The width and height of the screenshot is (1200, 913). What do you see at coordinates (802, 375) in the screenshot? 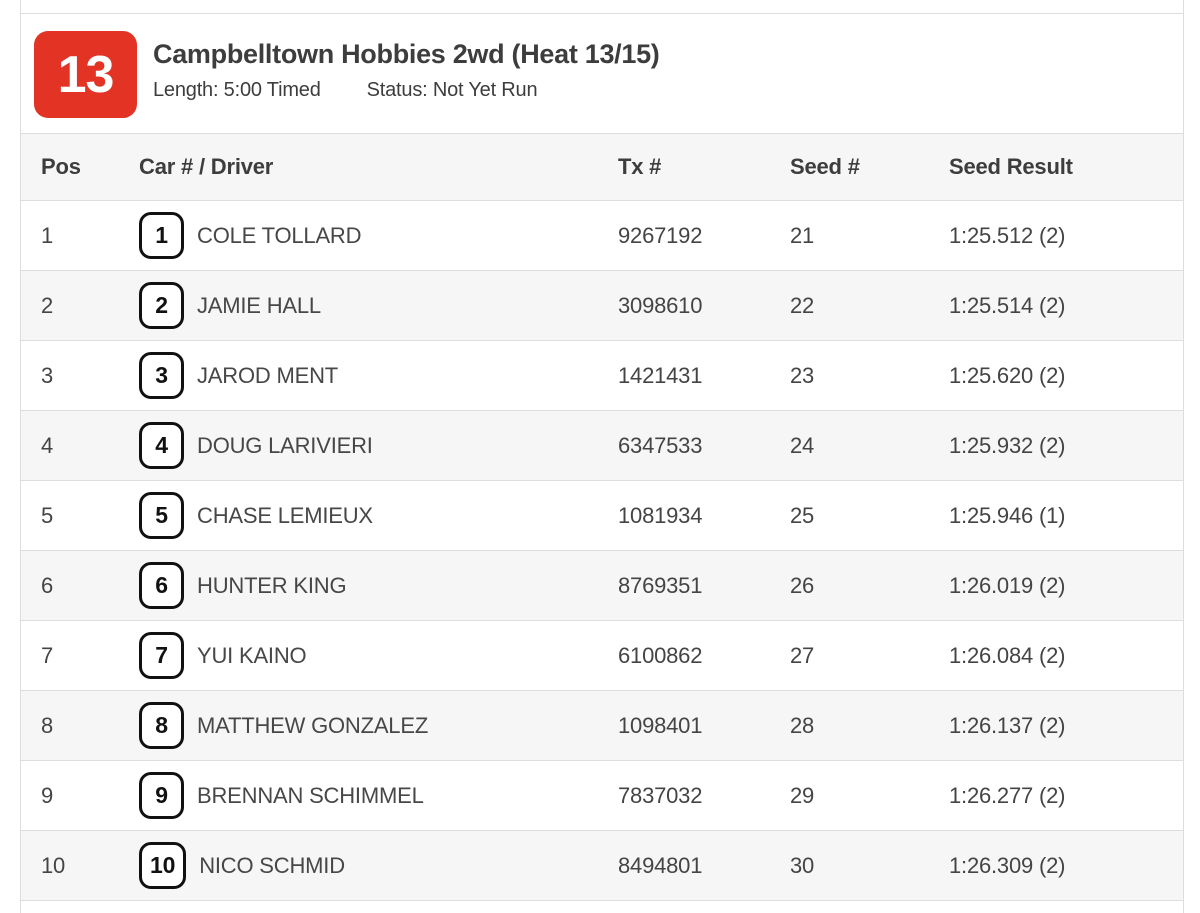
I see `seed-cell: 23` at bounding box center [802, 375].